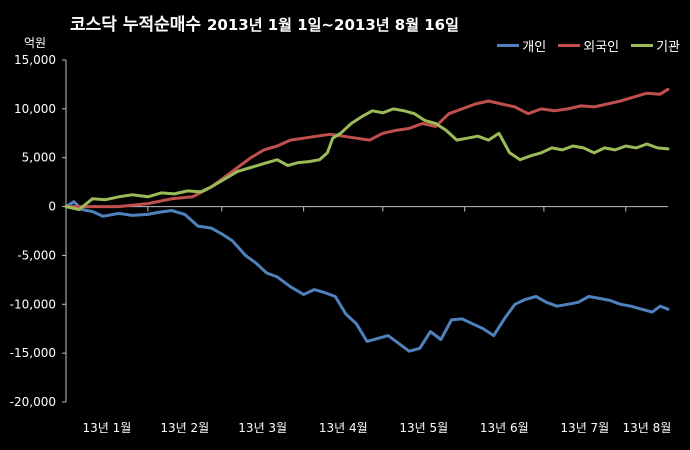 Image resolution: width=690 pixels, height=450 pixels. Describe the element at coordinates (39, 158) in the screenshot. I see `y-tick-label: 5,000` at that location.